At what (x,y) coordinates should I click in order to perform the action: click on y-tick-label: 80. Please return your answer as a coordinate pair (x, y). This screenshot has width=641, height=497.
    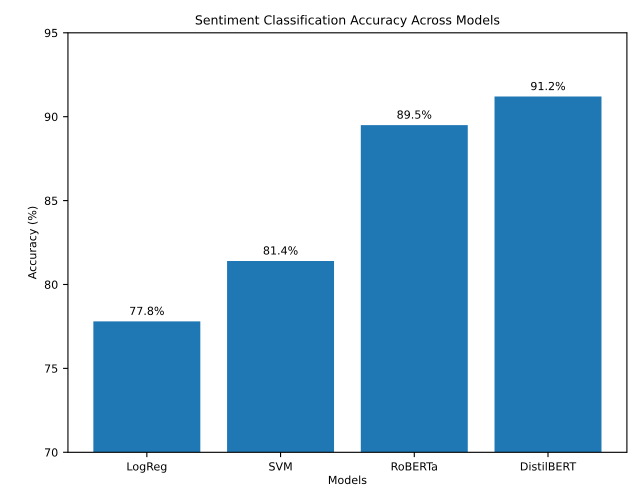
    Looking at the image, I should click on (51, 284).